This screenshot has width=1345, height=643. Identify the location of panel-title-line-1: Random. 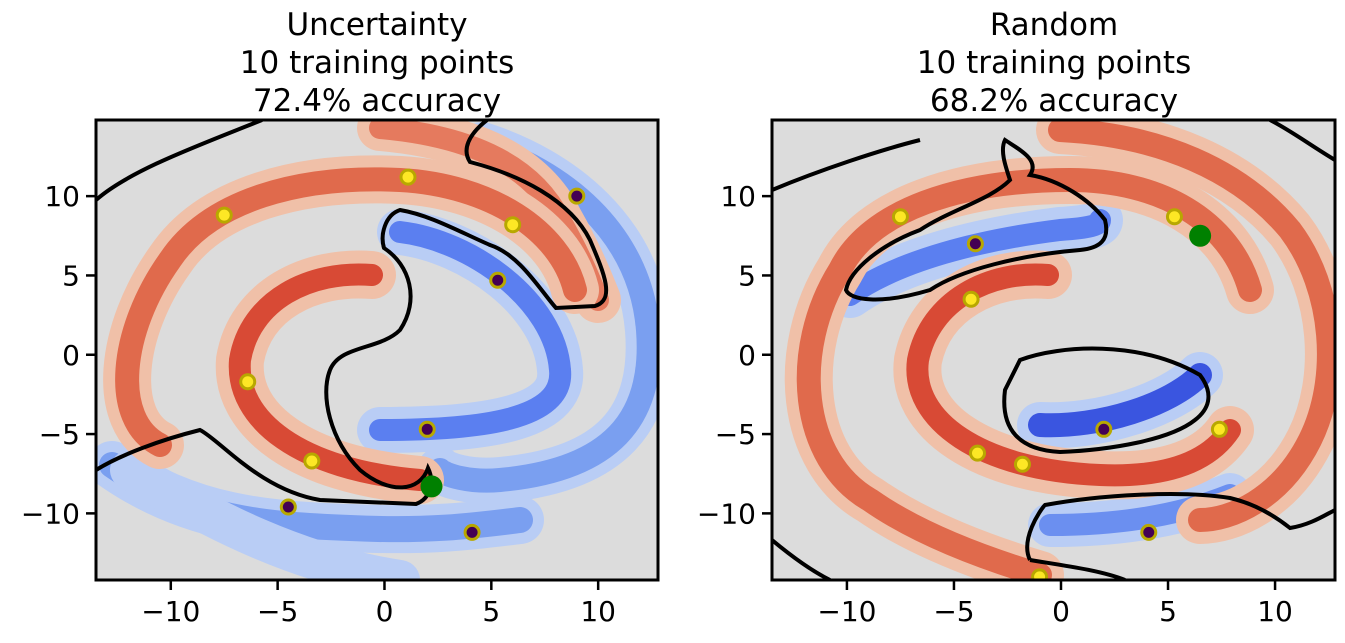
(1054, 25).